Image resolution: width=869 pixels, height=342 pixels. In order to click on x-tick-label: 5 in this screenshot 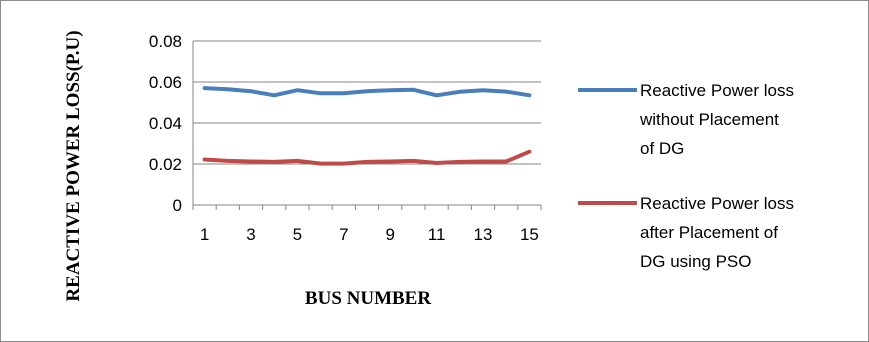, I will do `click(297, 234)`.